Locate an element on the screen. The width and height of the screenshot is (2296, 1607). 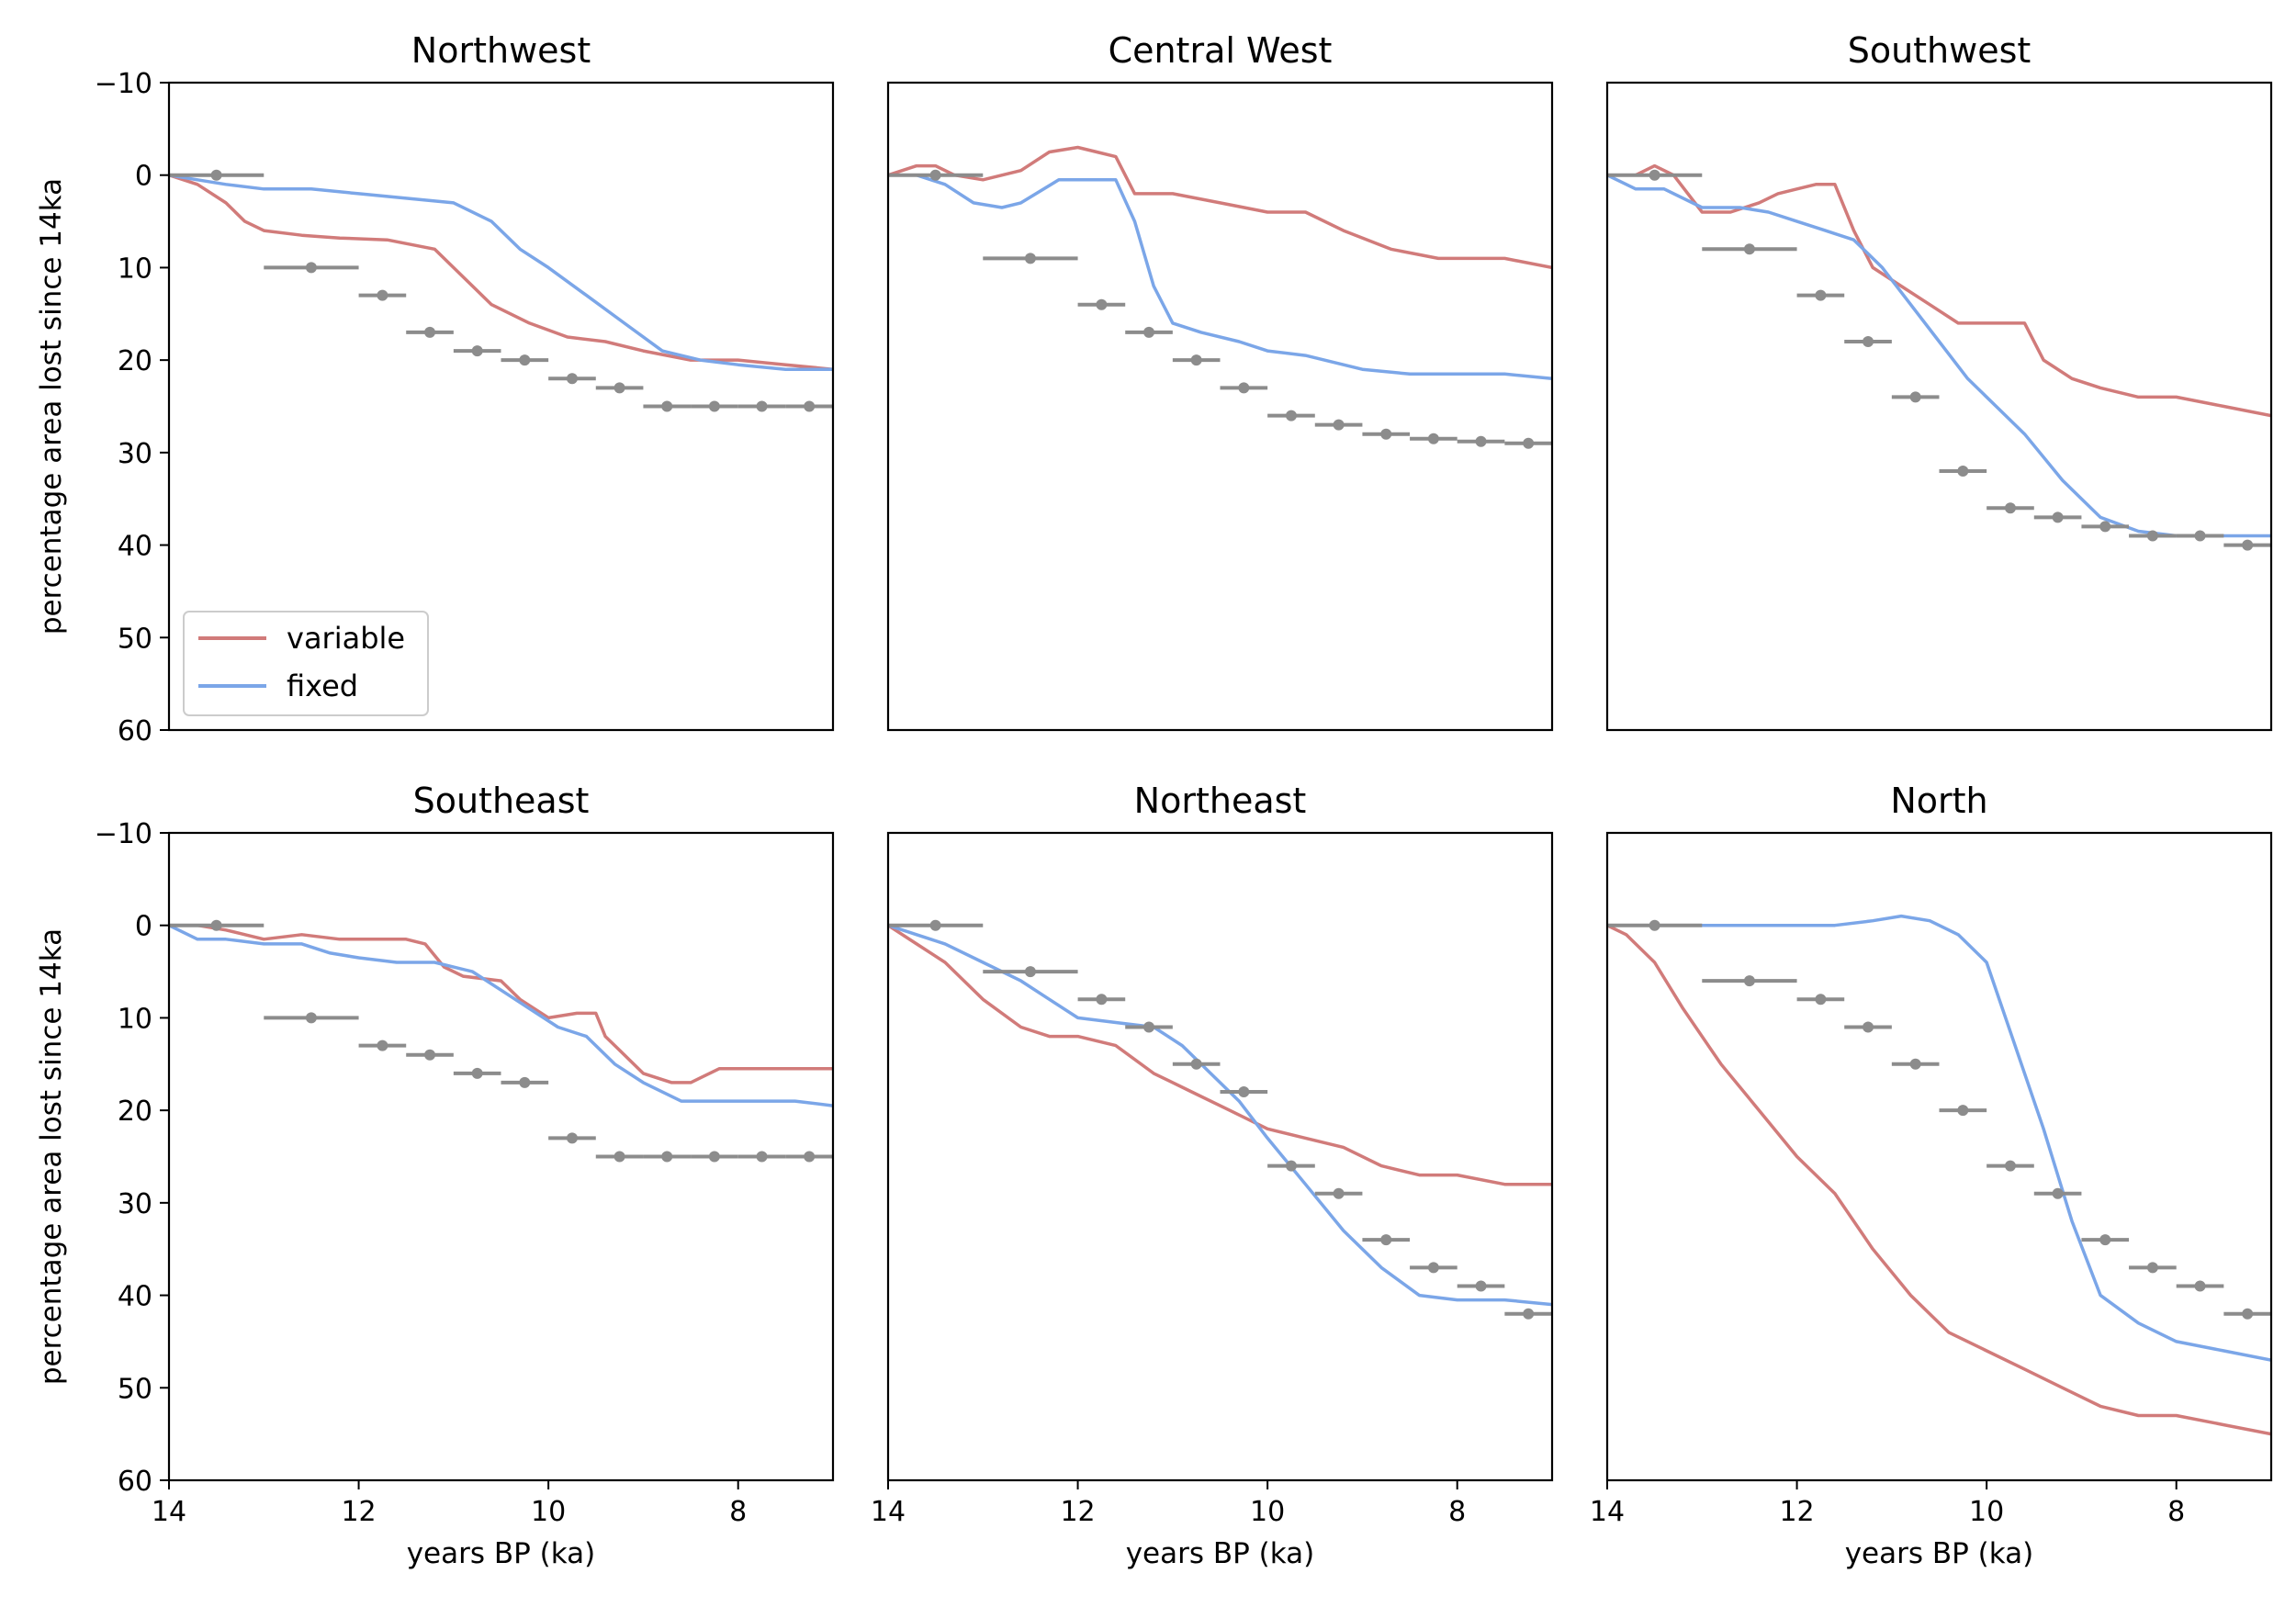
y-tick-label: −10 is located at coordinates (124, 834).